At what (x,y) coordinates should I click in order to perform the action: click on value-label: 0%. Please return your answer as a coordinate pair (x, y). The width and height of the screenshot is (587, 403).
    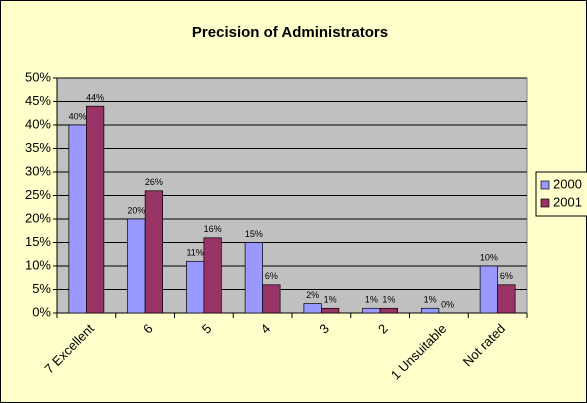
    Looking at the image, I should click on (447, 304).